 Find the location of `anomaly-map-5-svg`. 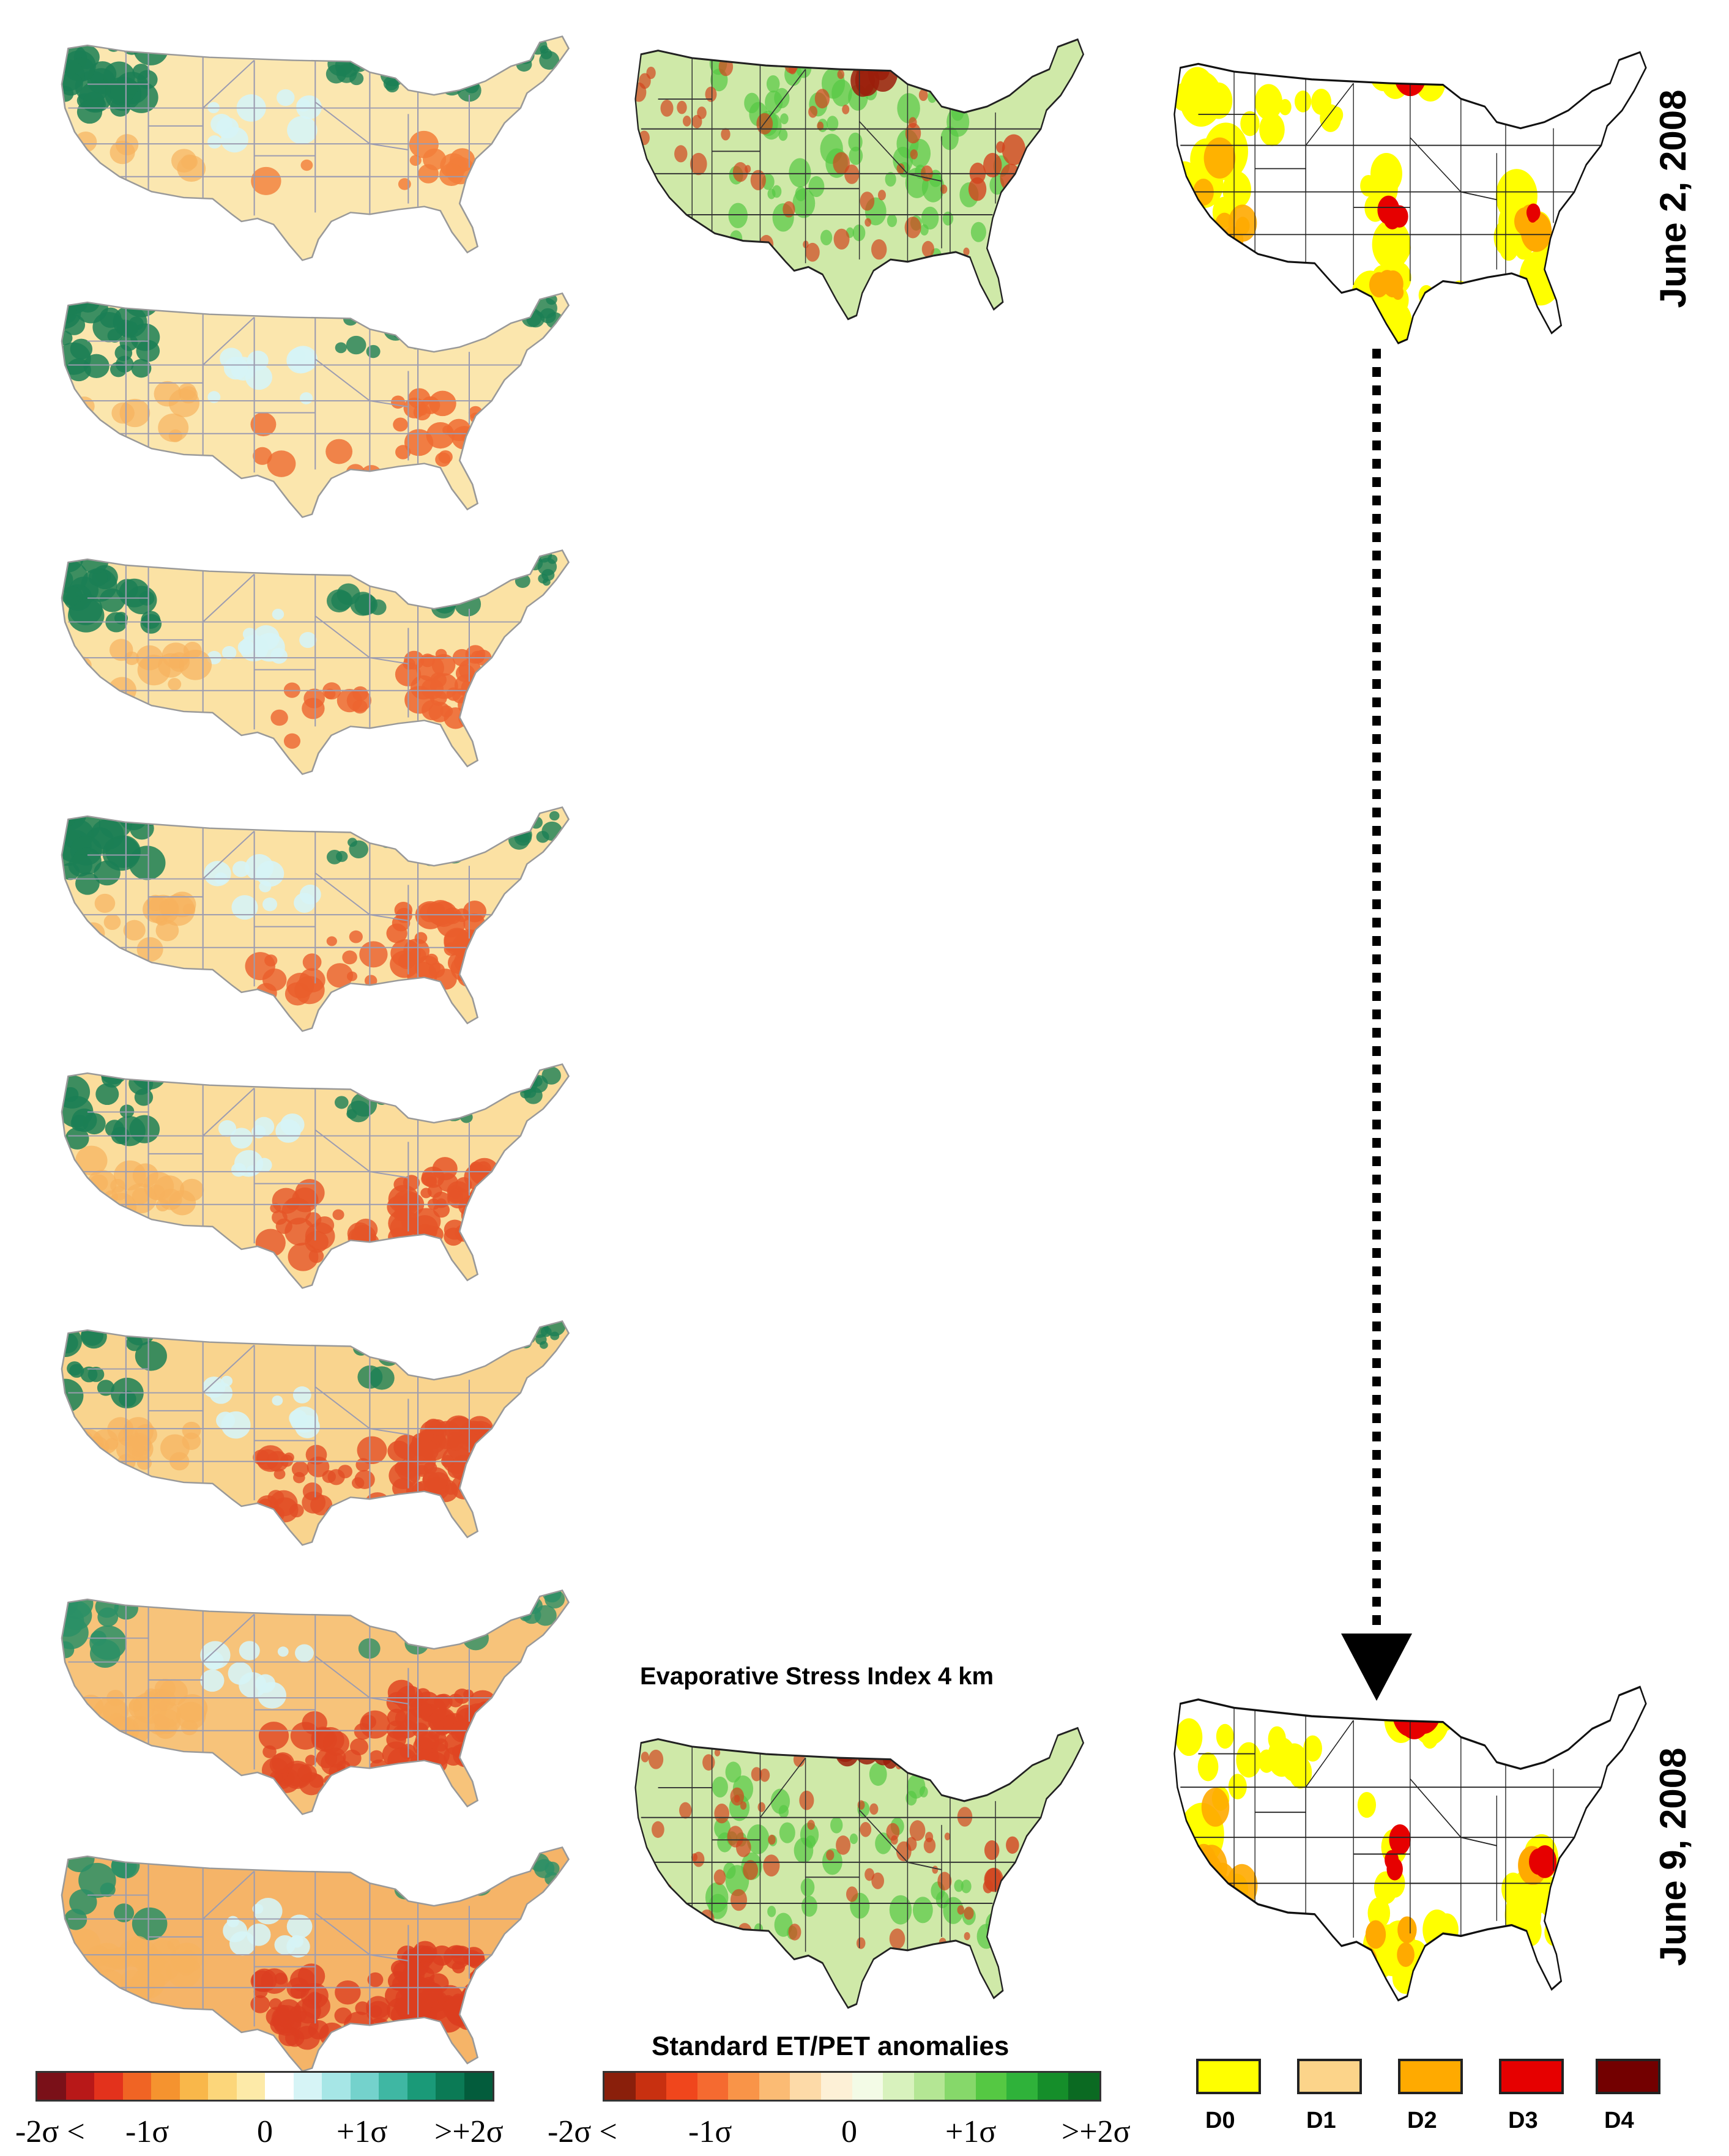

anomaly-map-5-svg is located at coordinates (316, 1176).